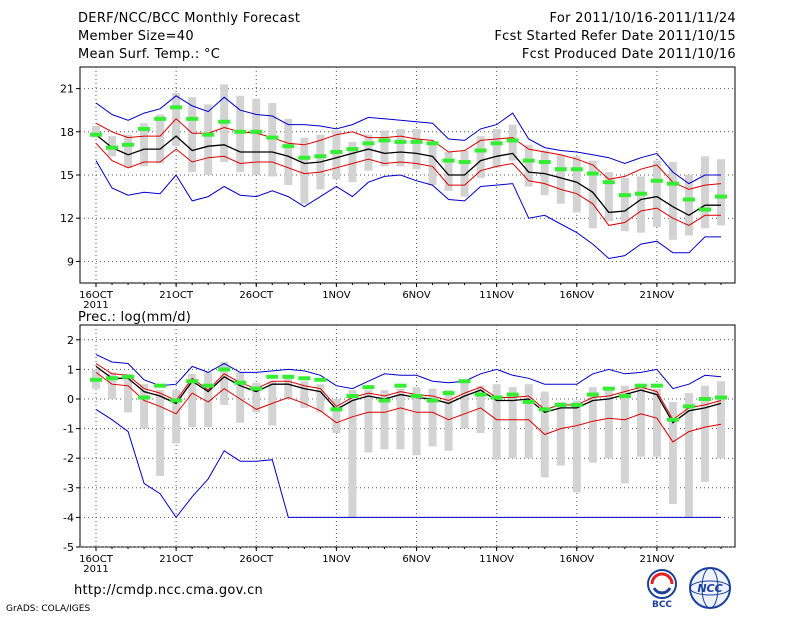 The image size is (800, 618). I want to click on x-tick-label: 1NOV, so click(336, 559).